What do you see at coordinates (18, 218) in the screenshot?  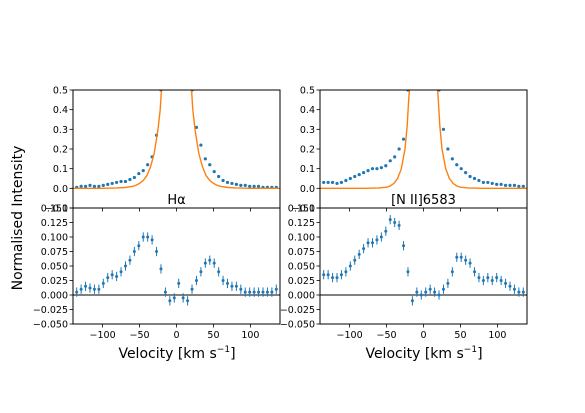 I see `y-axis-label: Normalised Intensity` at bounding box center [18, 218].